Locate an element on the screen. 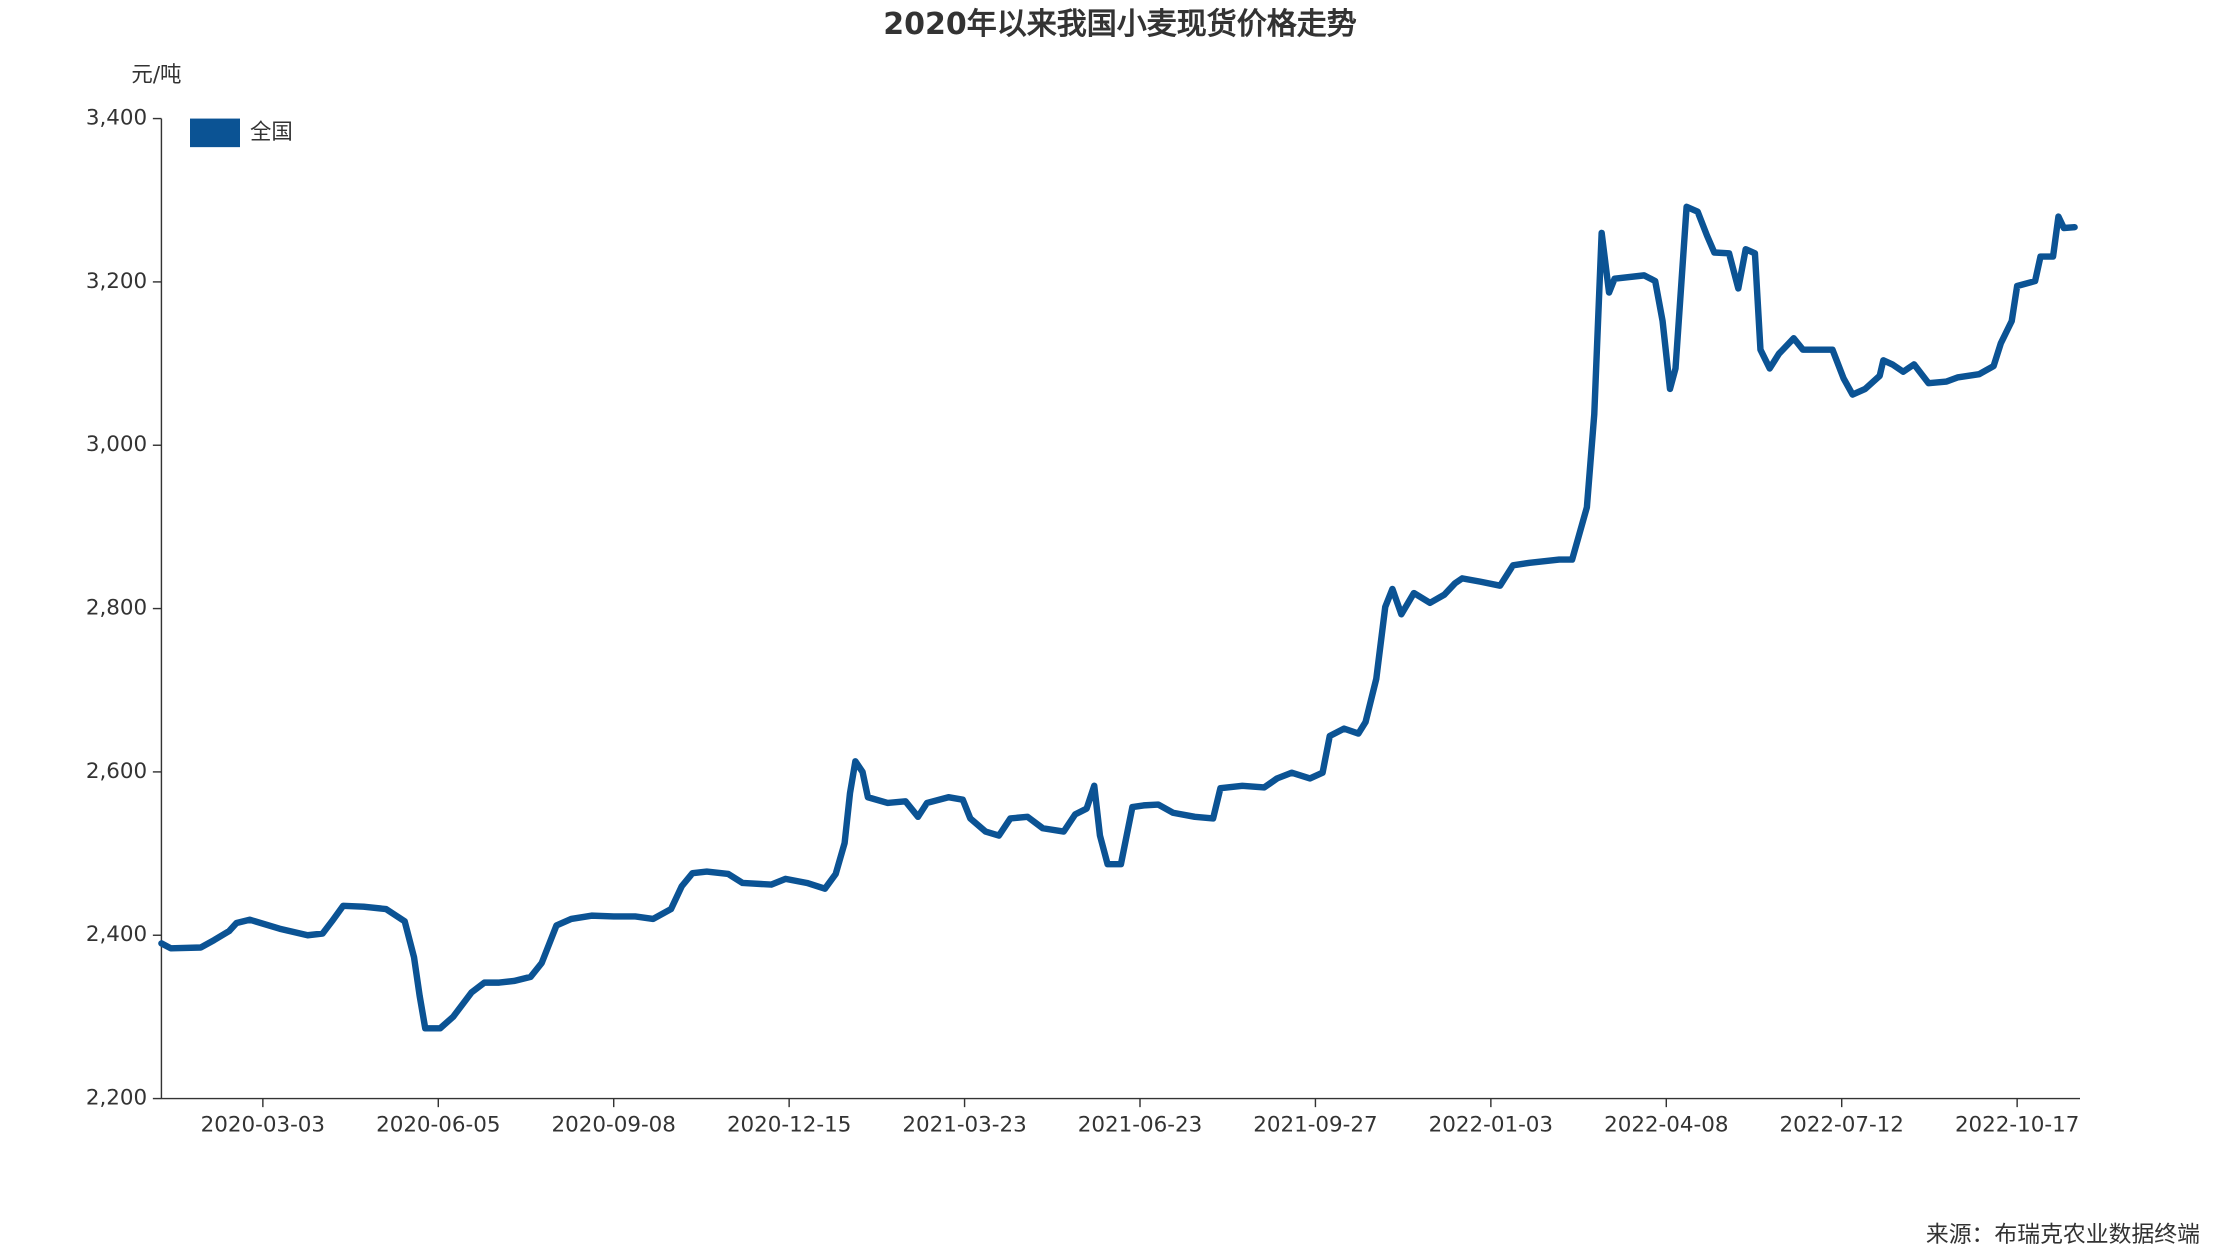 The height and width of the screenshot is (1260, 2240). x-tick-label: 2020-06-05 is located at coordinates (438, 1125).